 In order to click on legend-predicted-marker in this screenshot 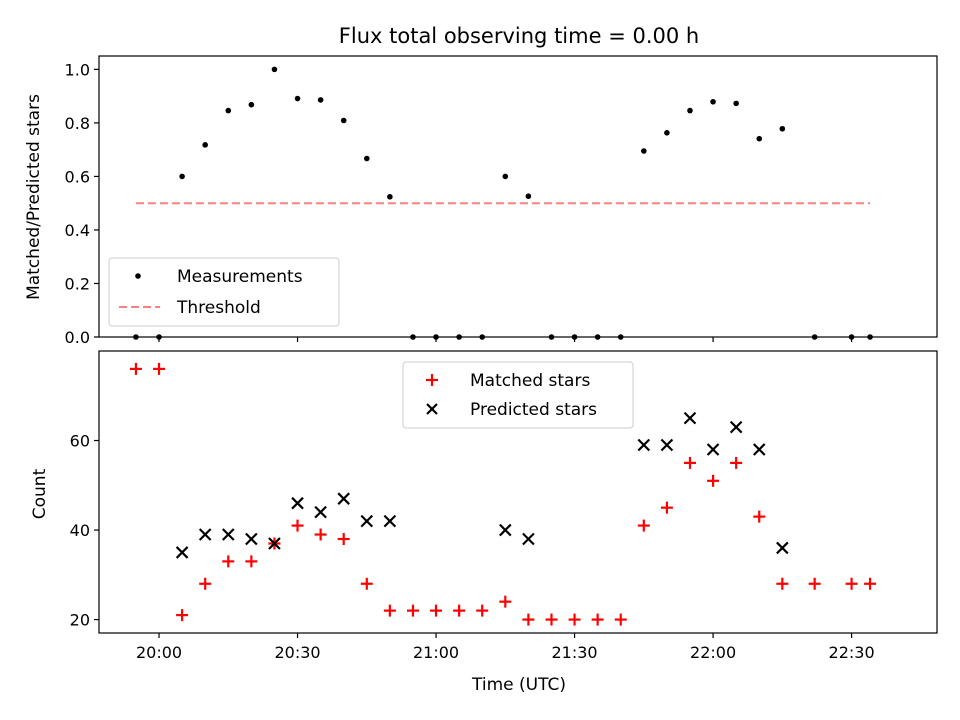, I will do `click(432, 409)`.